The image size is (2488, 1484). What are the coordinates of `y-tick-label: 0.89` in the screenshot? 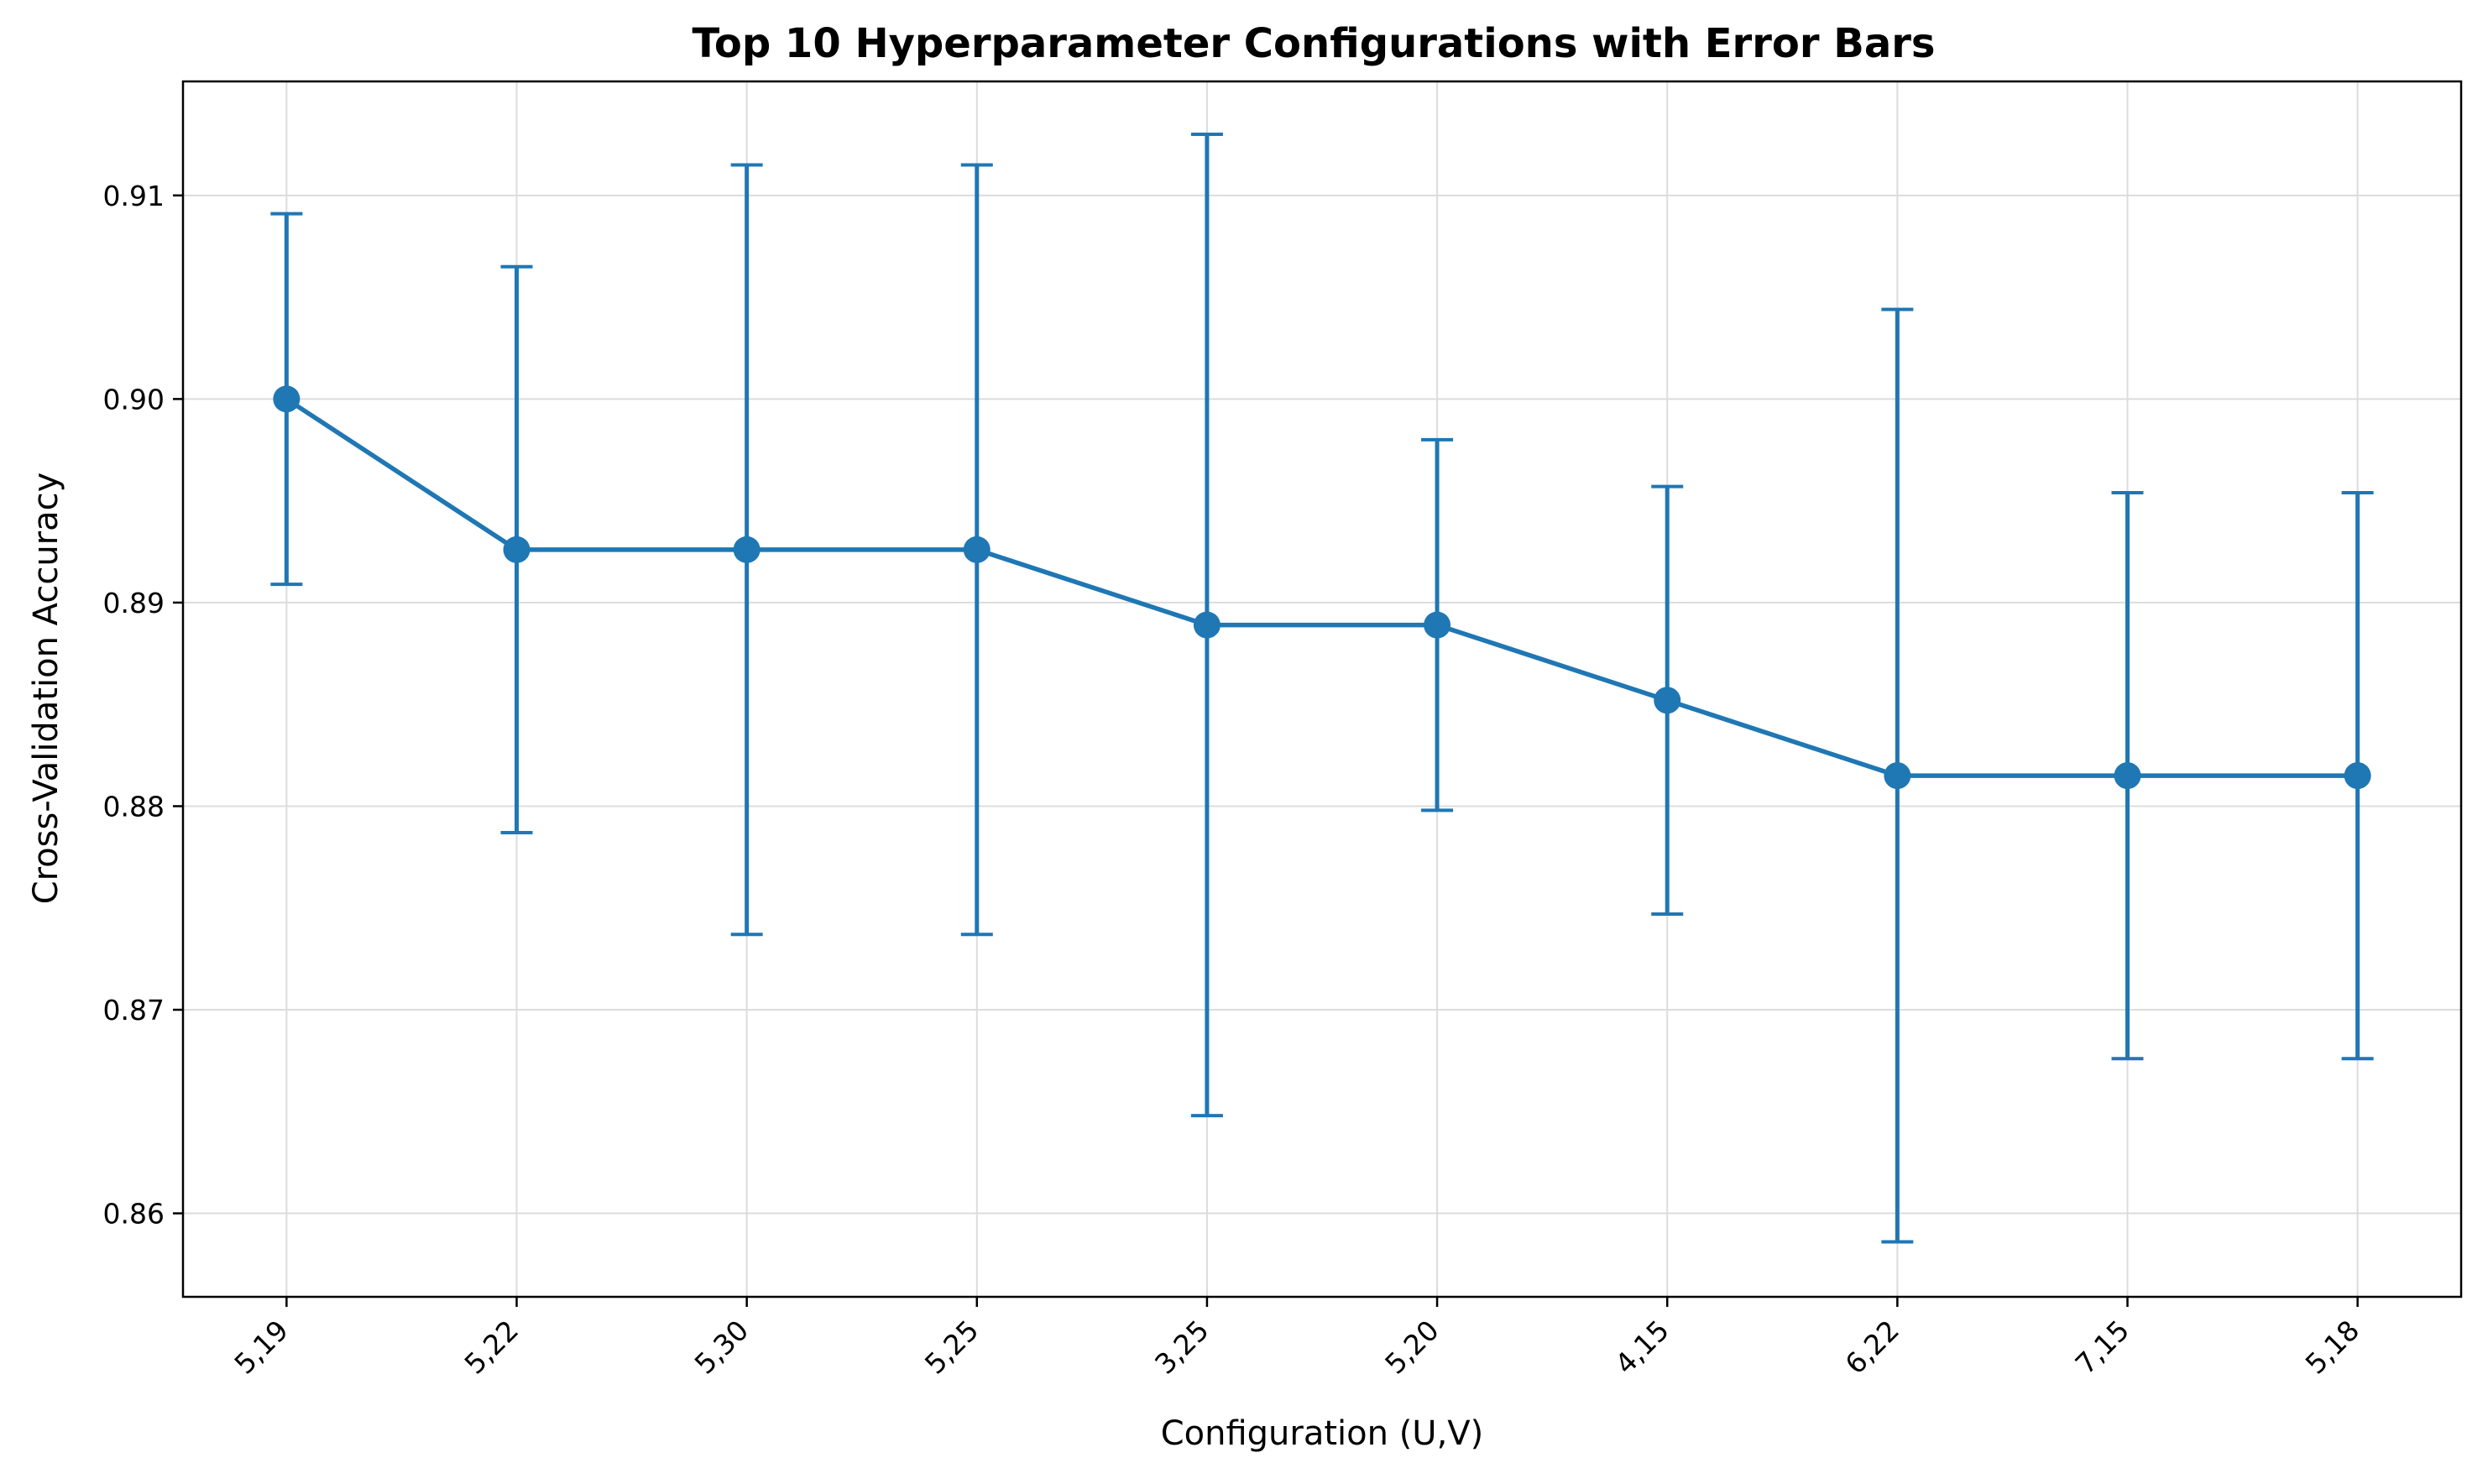 It's located at (134, 603).